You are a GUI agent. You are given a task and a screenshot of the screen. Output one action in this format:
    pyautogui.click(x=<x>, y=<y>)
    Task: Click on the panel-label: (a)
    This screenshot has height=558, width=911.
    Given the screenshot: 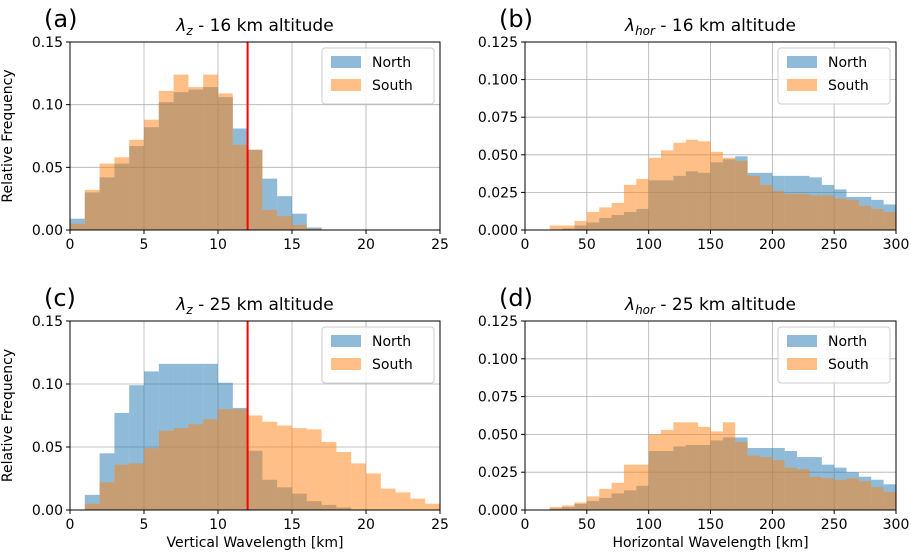 What is the action you would take?
    pyautogui.click(x=60, y=19)
    